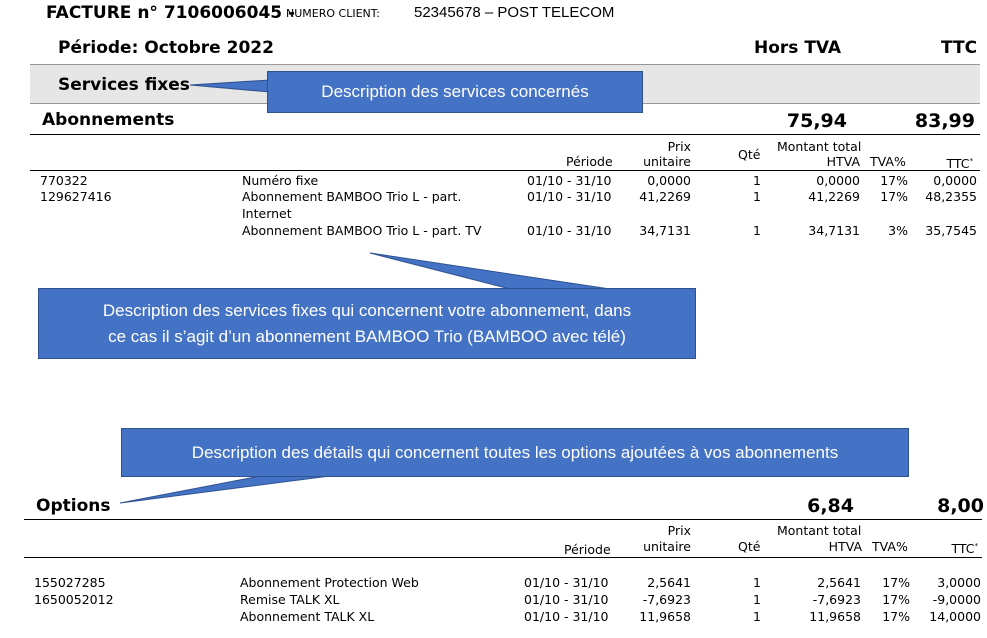 The image size is (987, 638). What do you see at coordinates (362, 230) in the screenshot?
I see `table-cell-description: Abonnement BAMBOO Trio L - part. TV` at bounding box center [362, 230].